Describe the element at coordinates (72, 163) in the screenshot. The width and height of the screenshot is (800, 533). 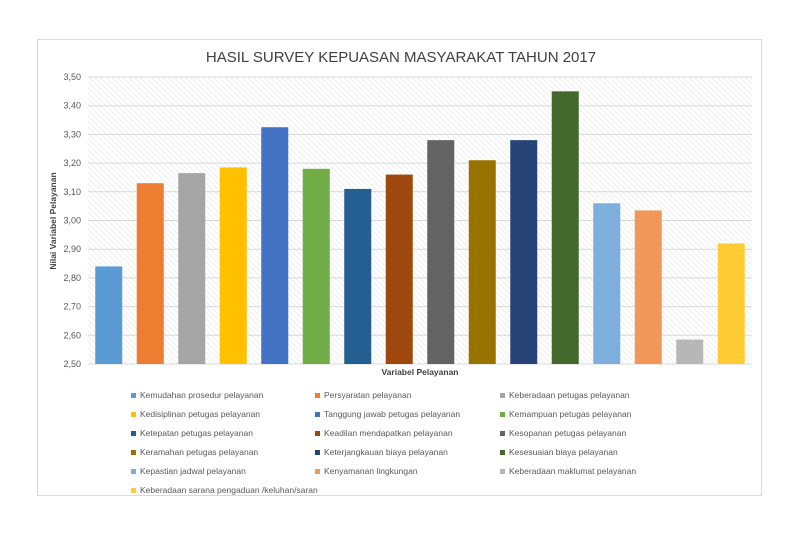
I see `y-tick-label: 3,20` at that location.